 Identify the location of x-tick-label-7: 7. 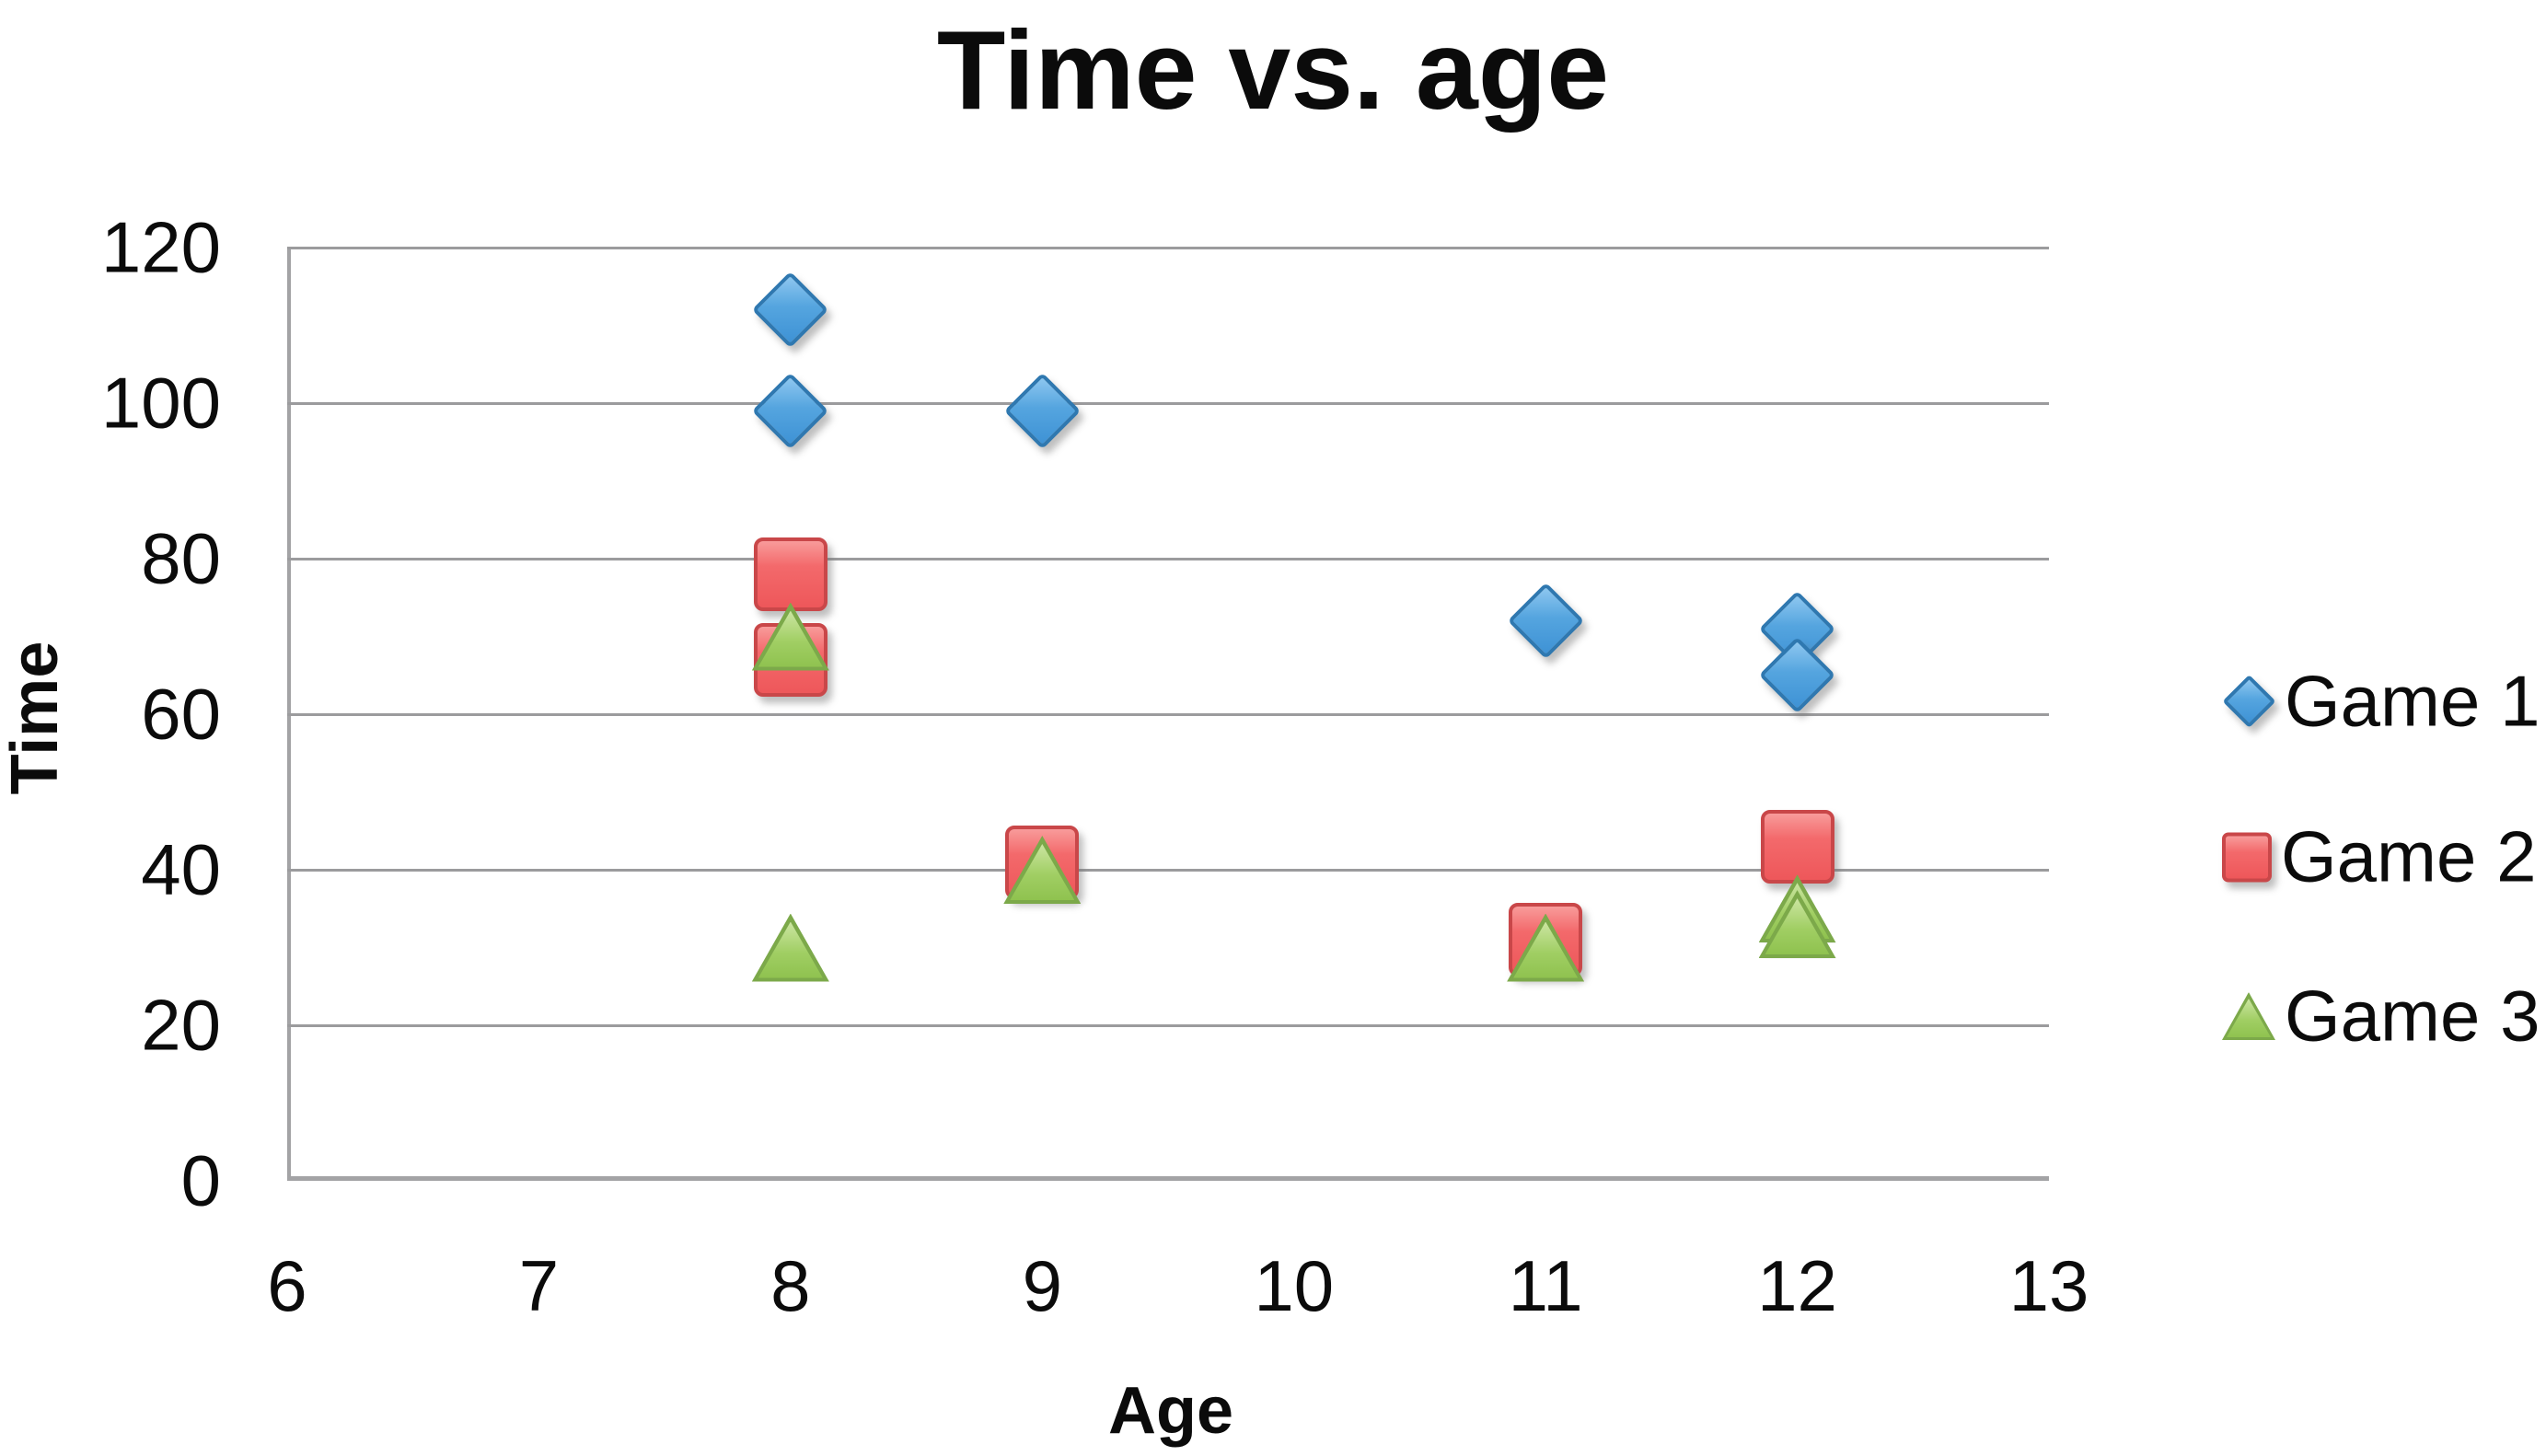
(539, 1285).